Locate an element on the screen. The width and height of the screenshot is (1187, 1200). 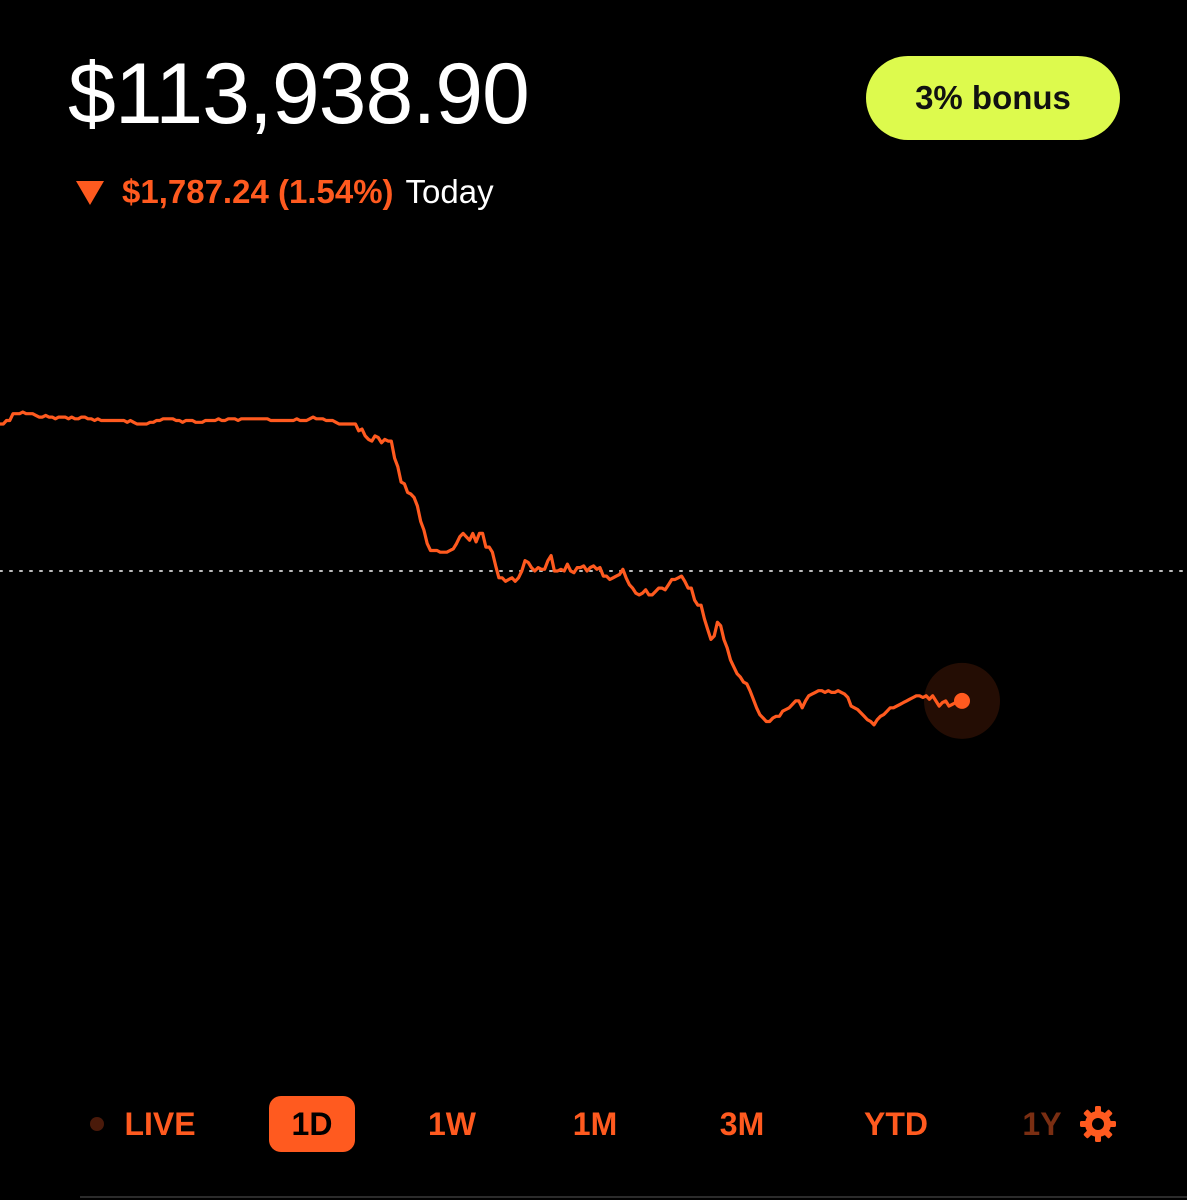
bonus-button: 3% bonus is located at coordinates (993, 98).